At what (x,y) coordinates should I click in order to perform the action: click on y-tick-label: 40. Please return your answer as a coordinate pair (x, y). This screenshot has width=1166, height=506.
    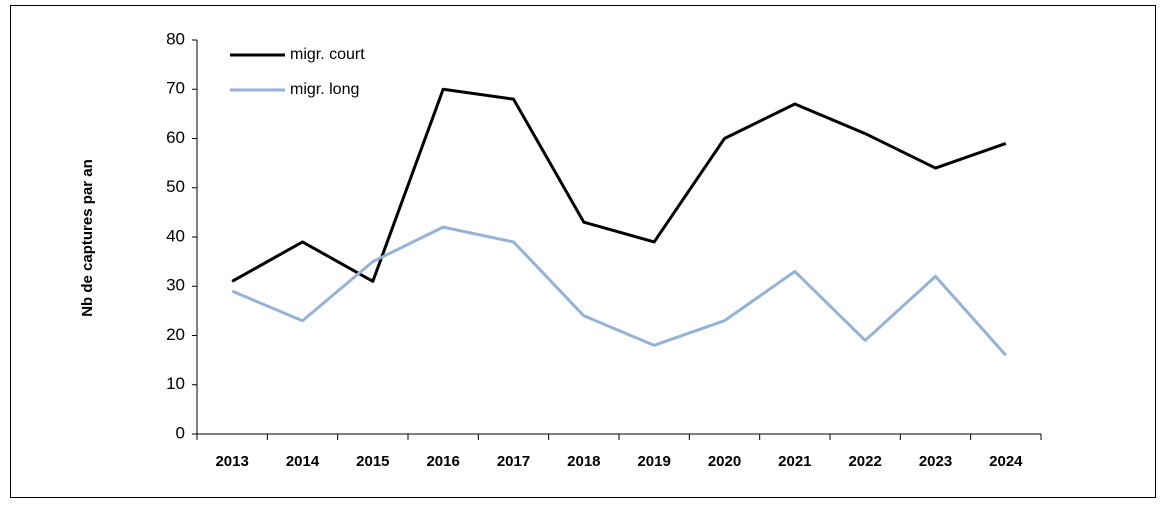
    Looking at the image, I should click on (175, 235).